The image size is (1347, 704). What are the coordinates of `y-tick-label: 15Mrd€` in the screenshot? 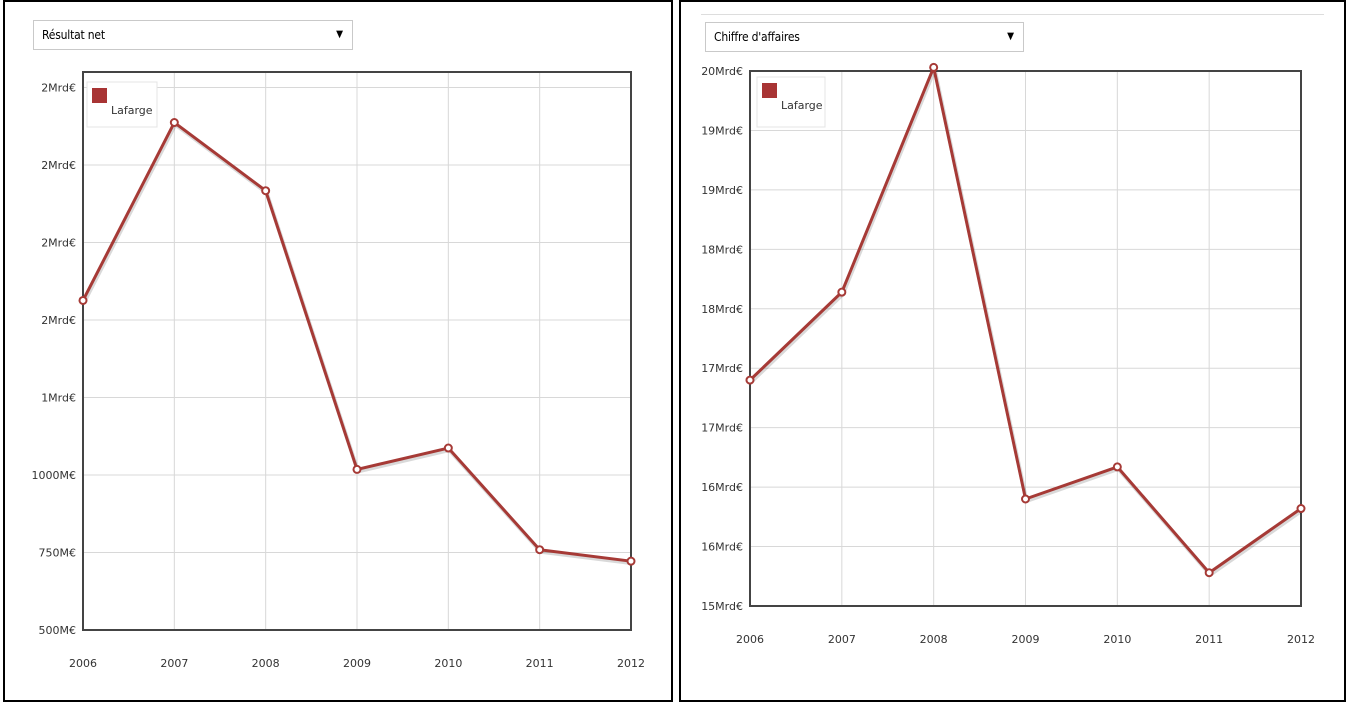 It's located at (722, 606).